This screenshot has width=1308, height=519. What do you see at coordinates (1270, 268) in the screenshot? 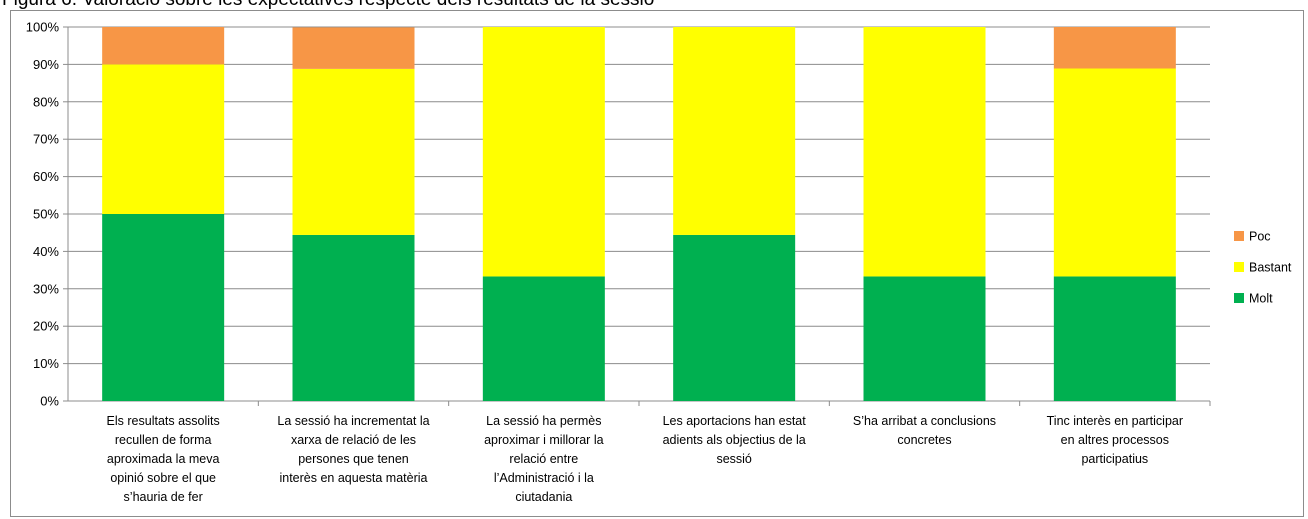
I see `legend-label-bastant: Bastant` at bounding box center [1270, 268].